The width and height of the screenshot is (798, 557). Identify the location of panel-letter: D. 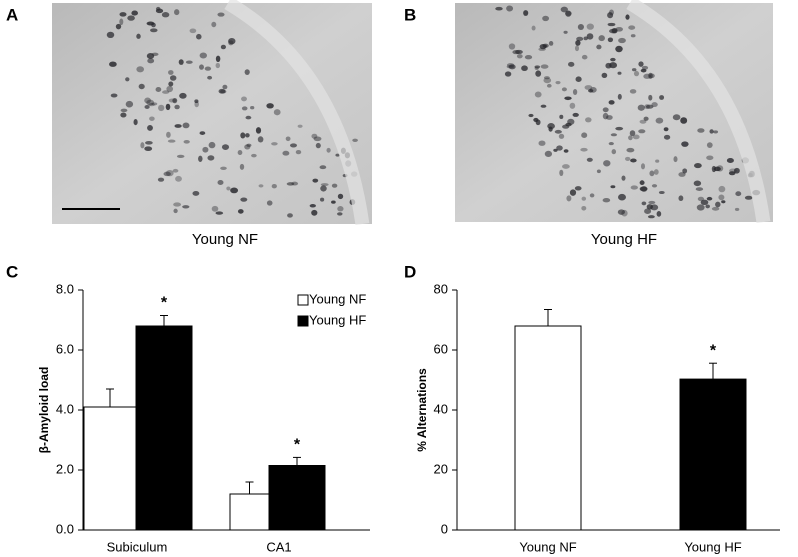
(410, 271).